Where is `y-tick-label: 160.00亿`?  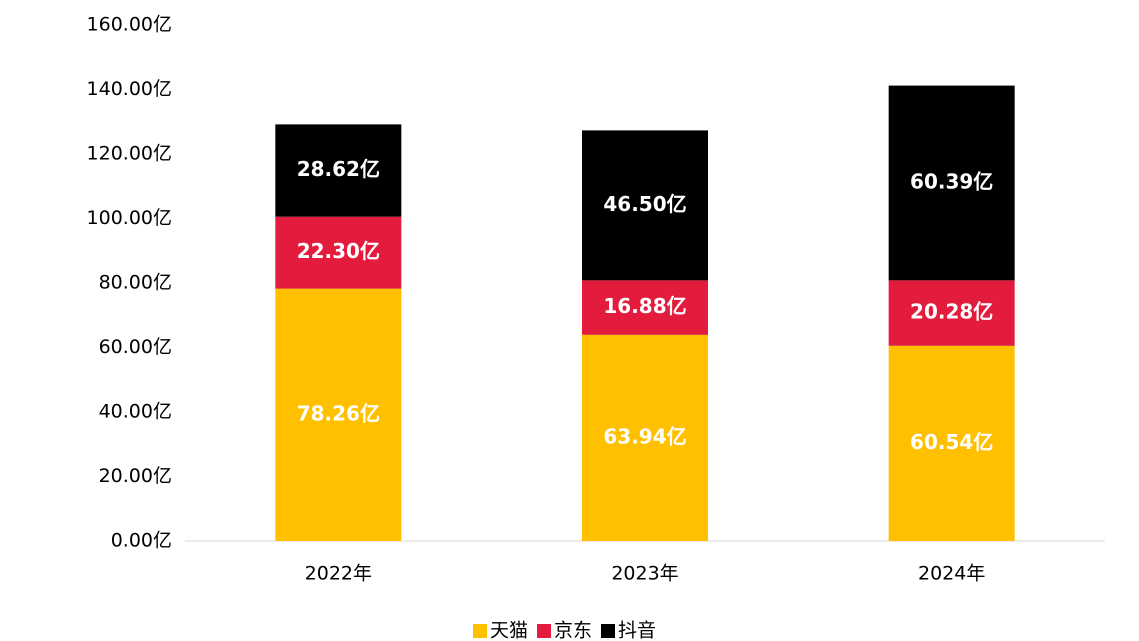 y-tick-label: 160.00亿 is located at coordinates (129, 25).